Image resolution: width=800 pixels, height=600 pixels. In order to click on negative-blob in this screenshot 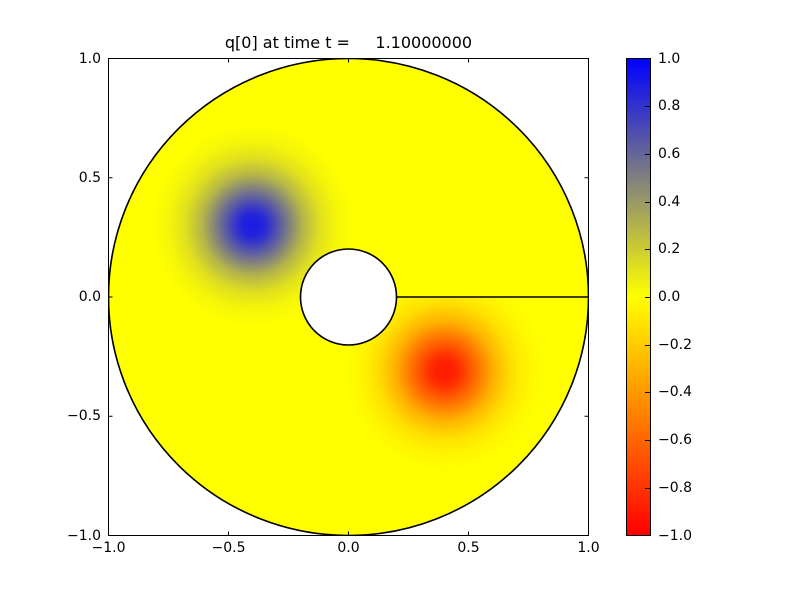, I will do `click(444, 384)`.